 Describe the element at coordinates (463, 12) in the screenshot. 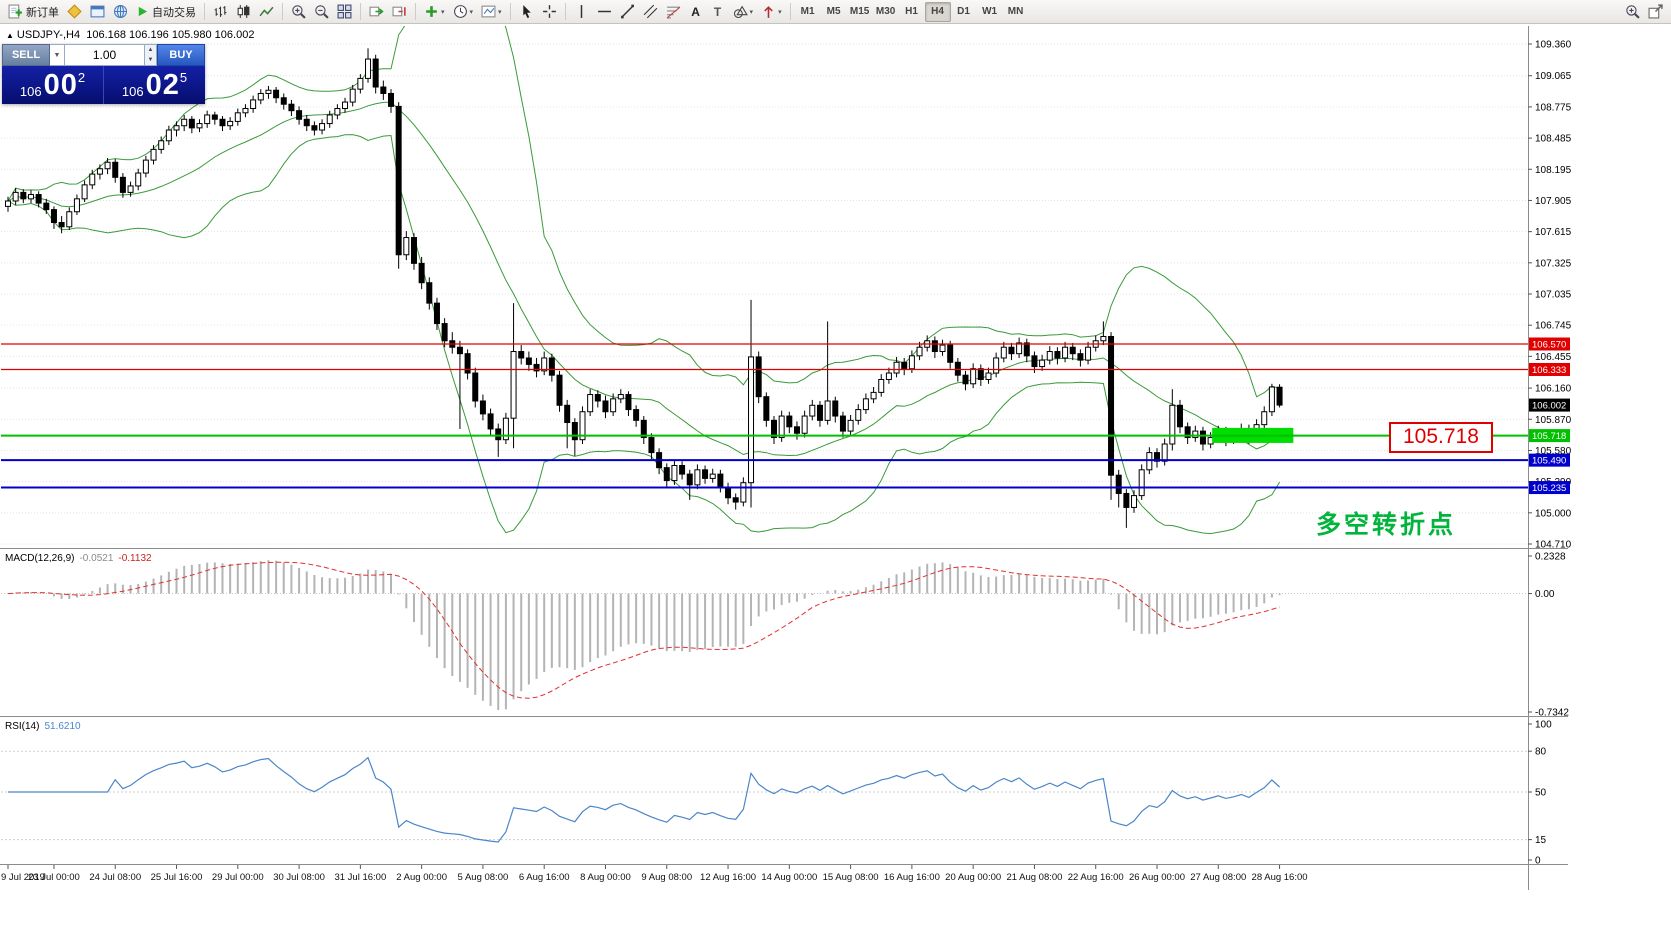

I see `periods-button: ▾` at that location.